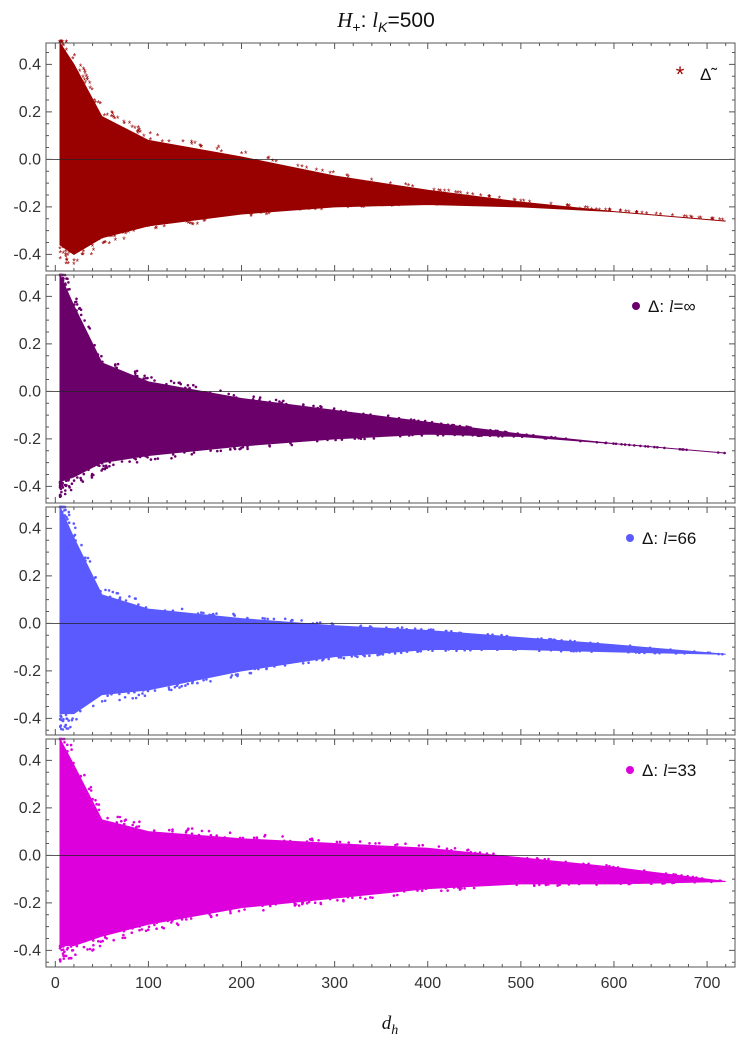  What do you see at coordinates (682, 770) in the screenshot?
I see `legend-suffix: =33` at bounding box center [682, 770].